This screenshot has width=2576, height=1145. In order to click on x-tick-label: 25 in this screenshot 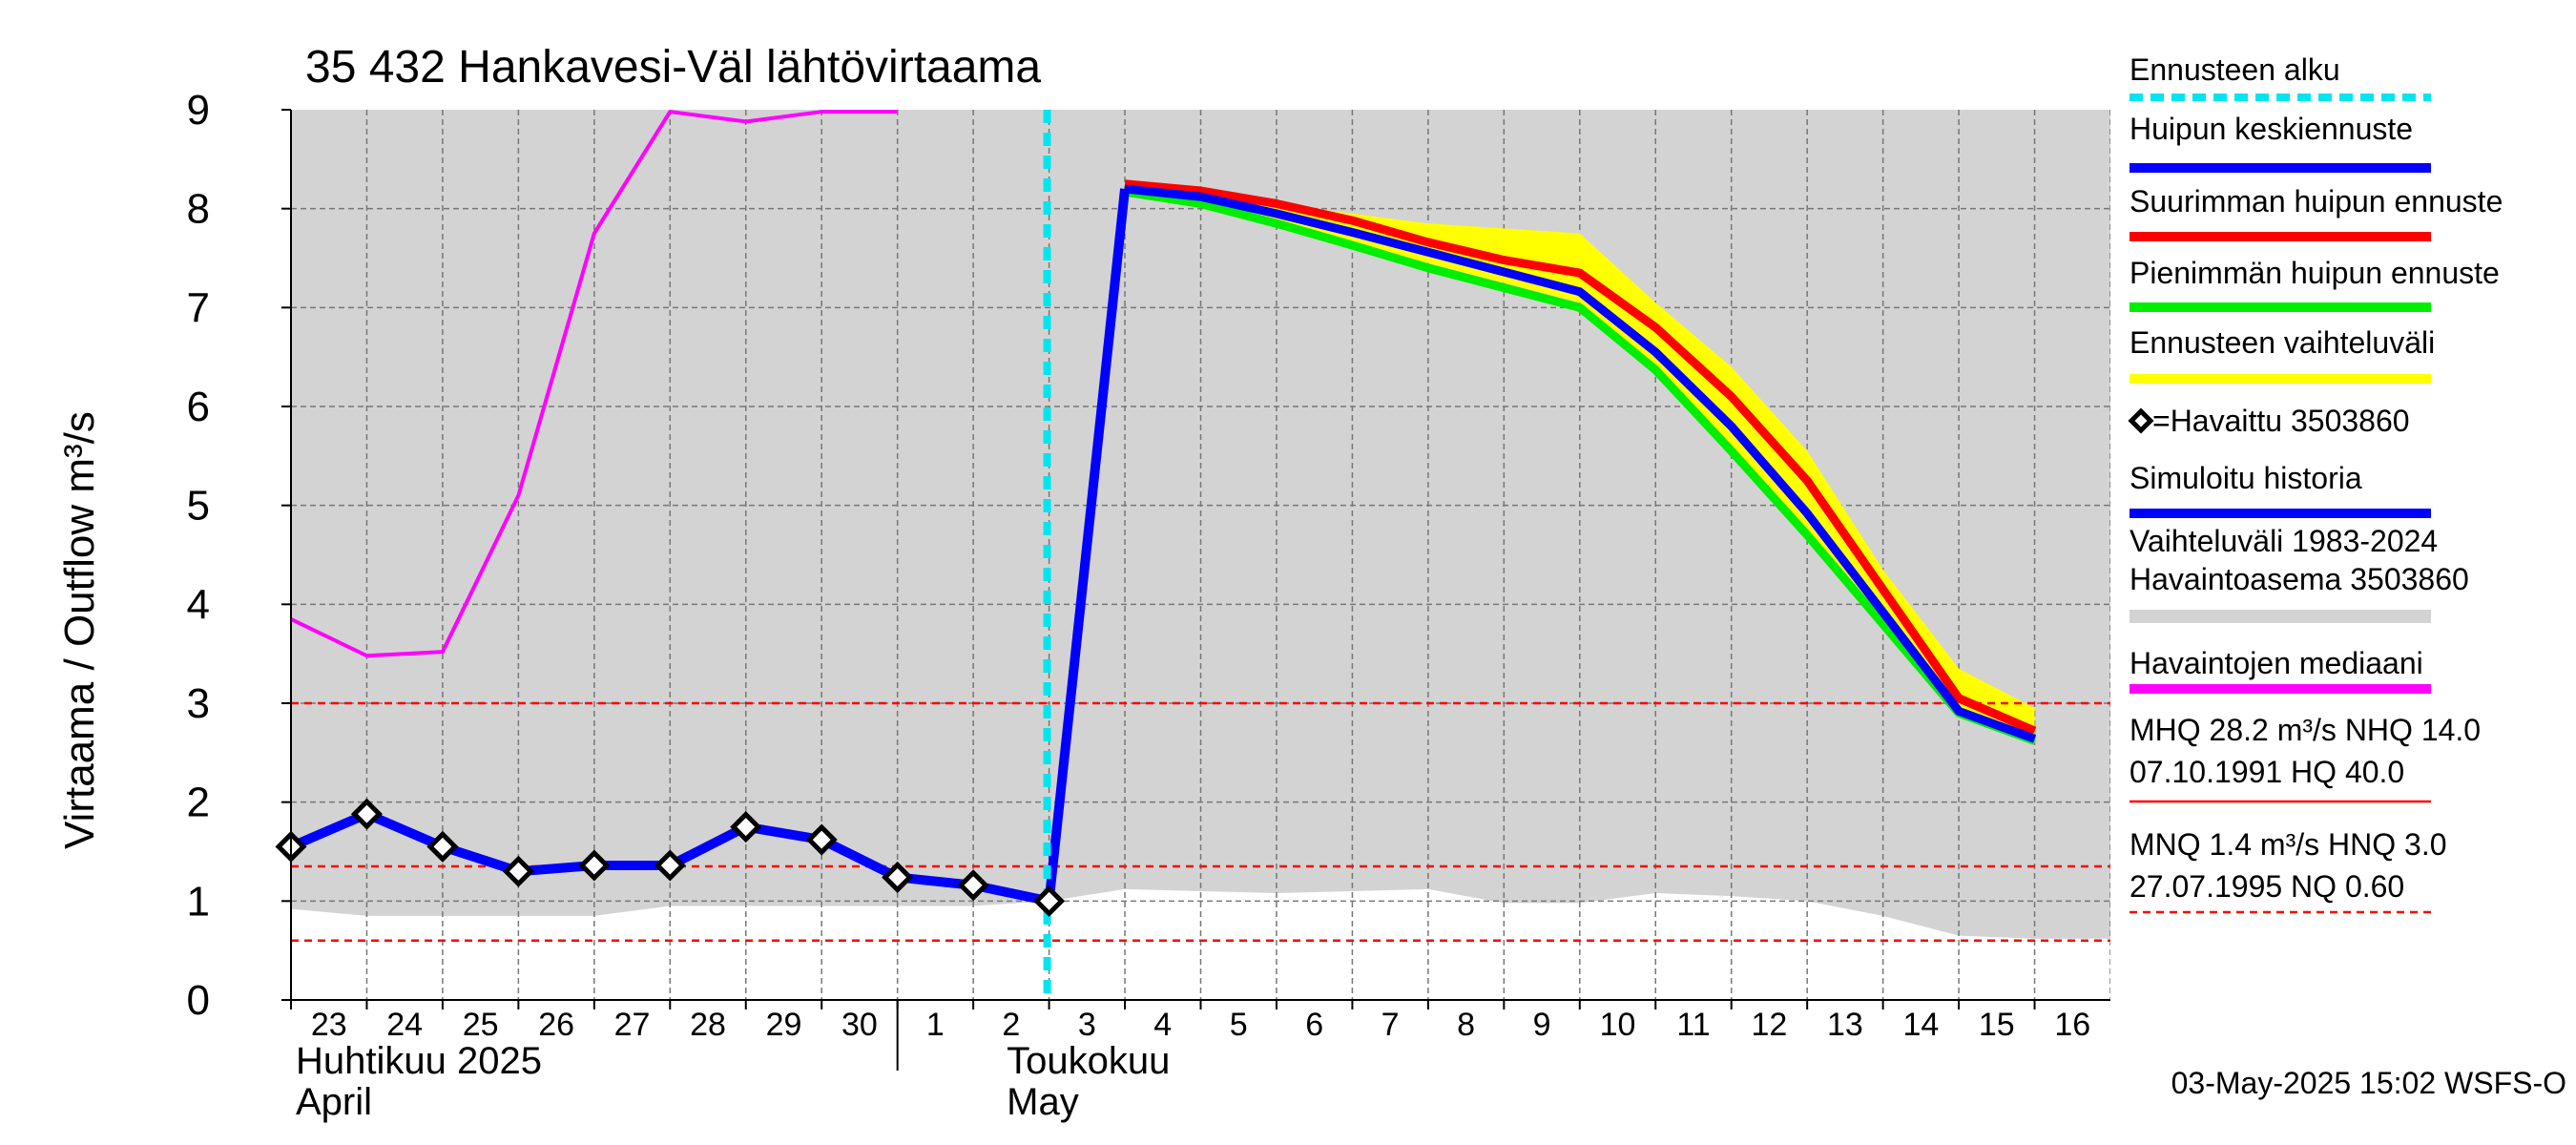, I will do `click(481, 1025)`.